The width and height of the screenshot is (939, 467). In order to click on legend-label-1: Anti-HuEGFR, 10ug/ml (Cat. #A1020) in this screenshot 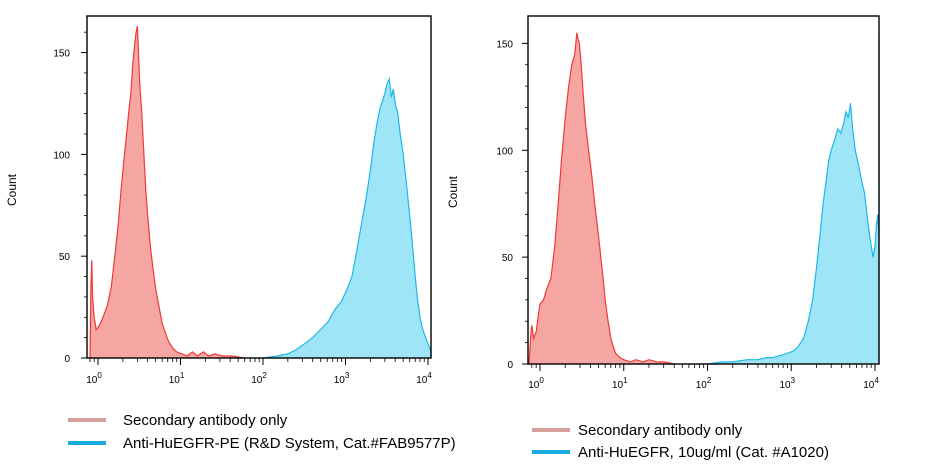, I will do `click(703, 452)`.